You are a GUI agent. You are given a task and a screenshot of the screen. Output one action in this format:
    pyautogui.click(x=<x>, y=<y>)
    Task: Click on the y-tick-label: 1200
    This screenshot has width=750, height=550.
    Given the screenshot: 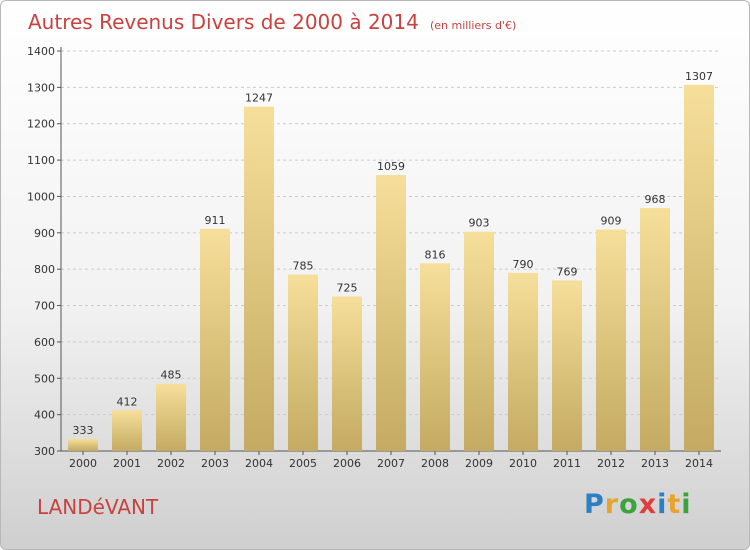 What is the action you would take?
    pyautogui.click(x=41, y=124)
    